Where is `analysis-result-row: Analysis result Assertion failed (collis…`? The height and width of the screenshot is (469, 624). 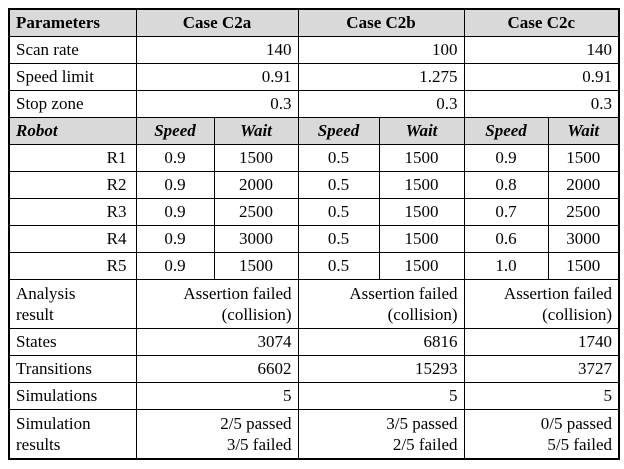 analysis-result-row: Analysis result Assertion failed (collis… is located at coordinates (314, 304).